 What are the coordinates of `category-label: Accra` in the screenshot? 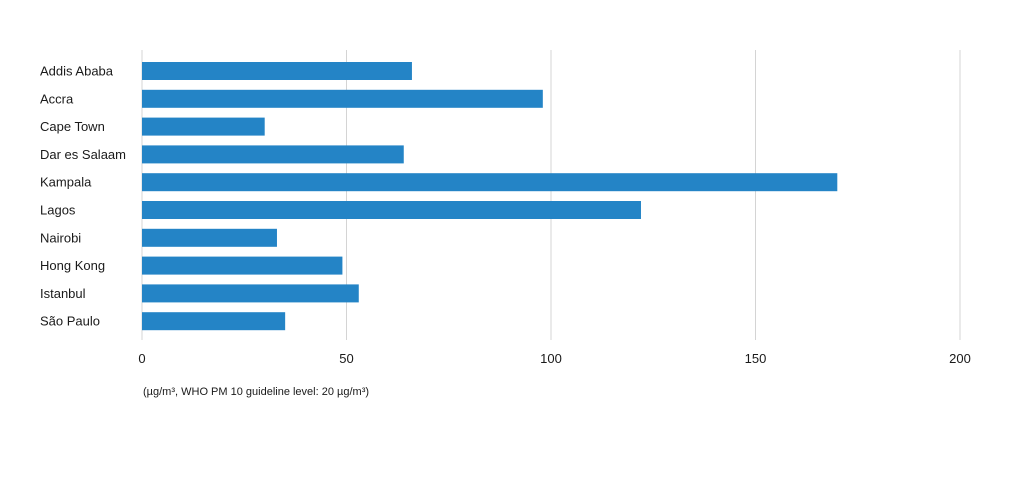 It's located at (57, 98).